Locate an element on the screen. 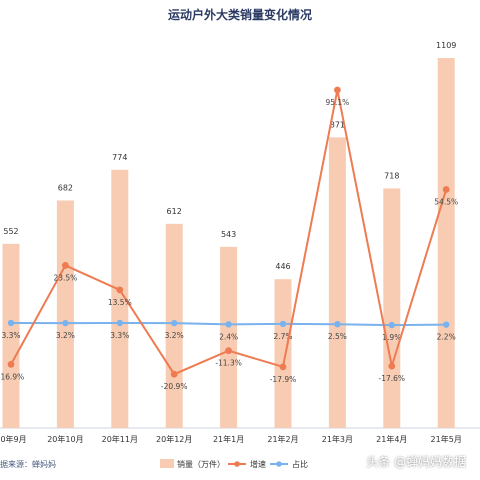 This screenshot has width=480, height=480. sales-bar-label: 552 is located at coordinates (10, 231).